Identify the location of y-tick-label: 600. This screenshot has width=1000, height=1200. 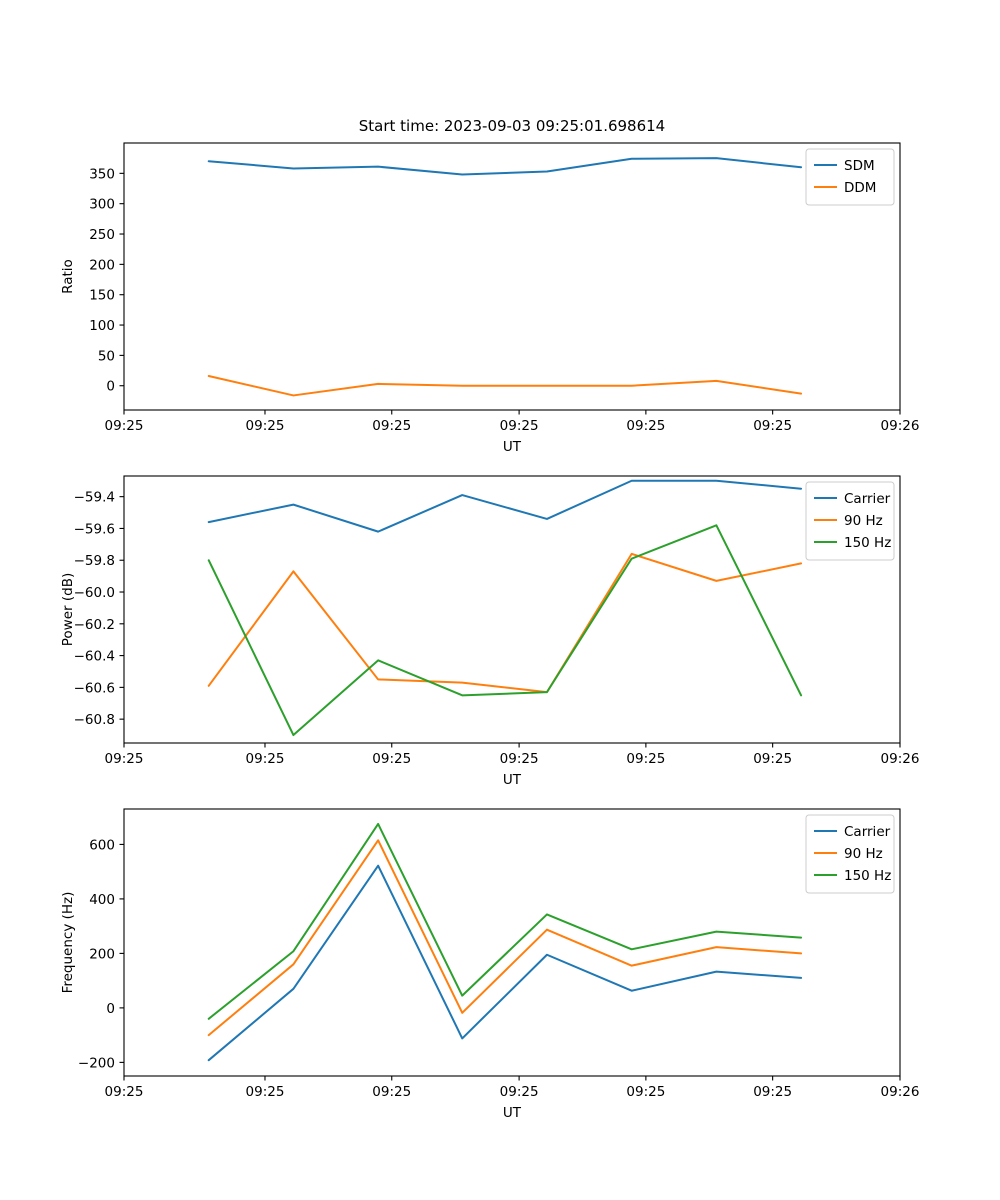
(102, 845).